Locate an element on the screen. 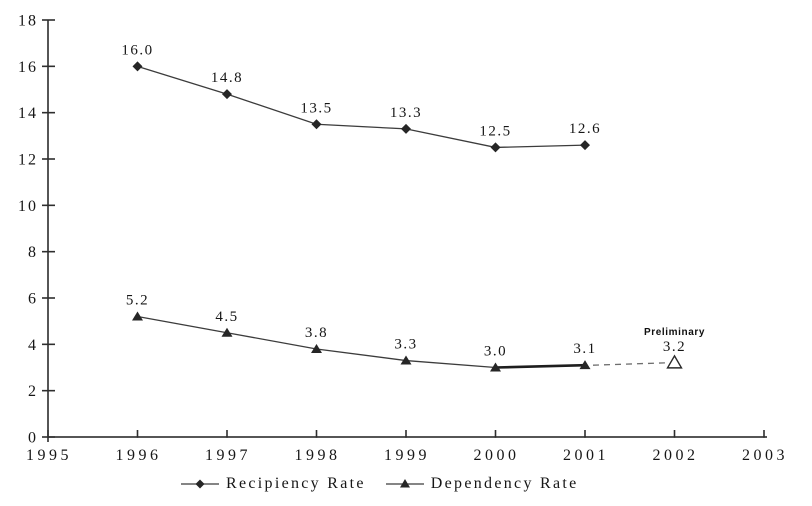  x-tick-label: 2000 is located at coordinates (497, 455).